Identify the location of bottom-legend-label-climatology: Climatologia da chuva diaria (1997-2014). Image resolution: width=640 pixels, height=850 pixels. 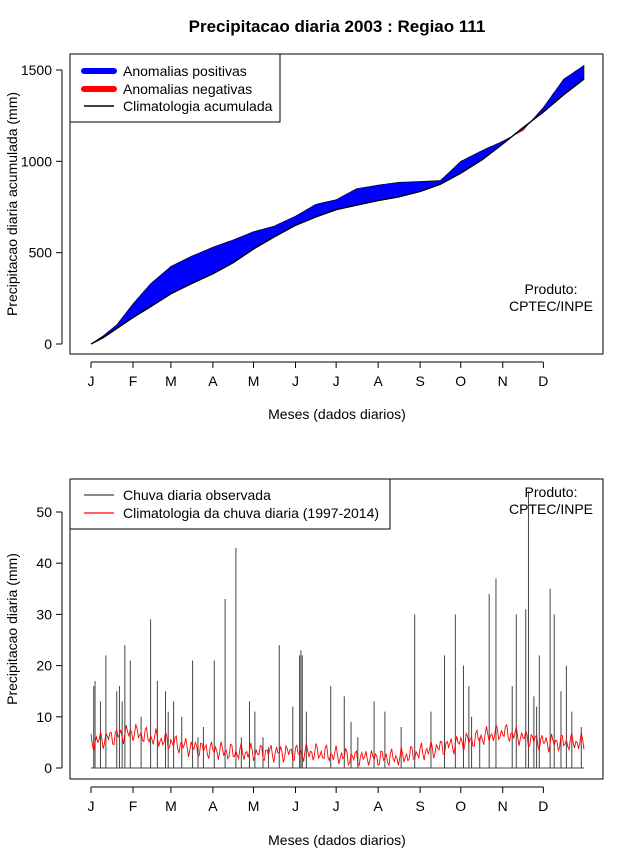
(251, 513).